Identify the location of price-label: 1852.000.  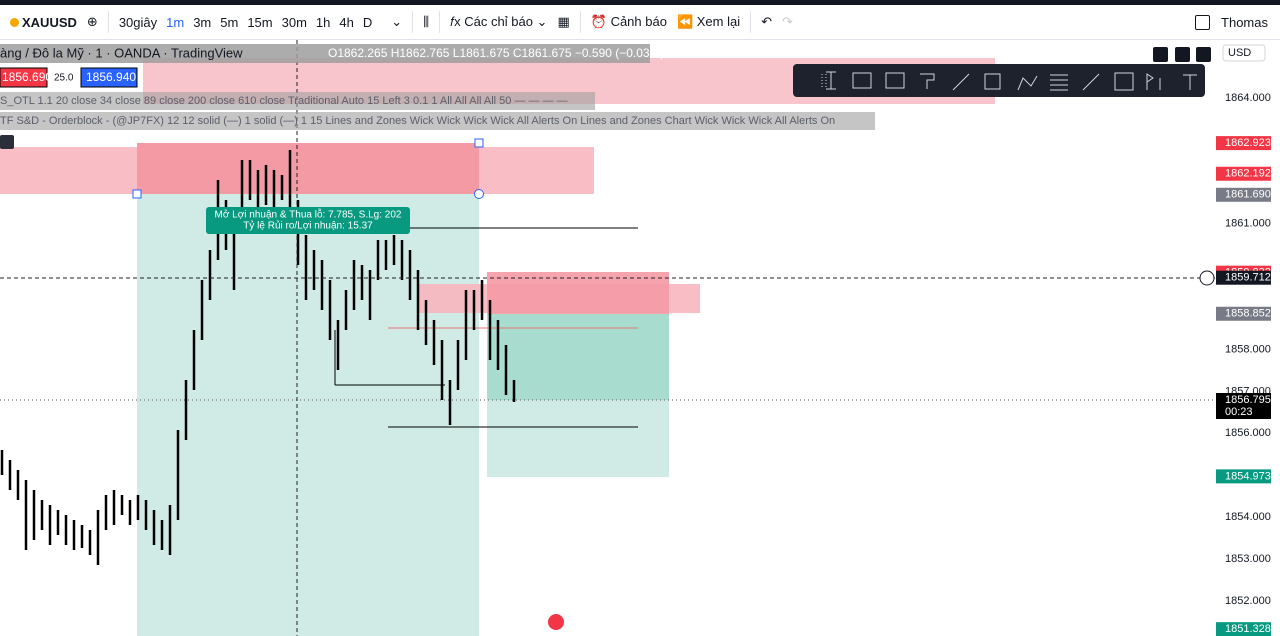
(1248, 601).